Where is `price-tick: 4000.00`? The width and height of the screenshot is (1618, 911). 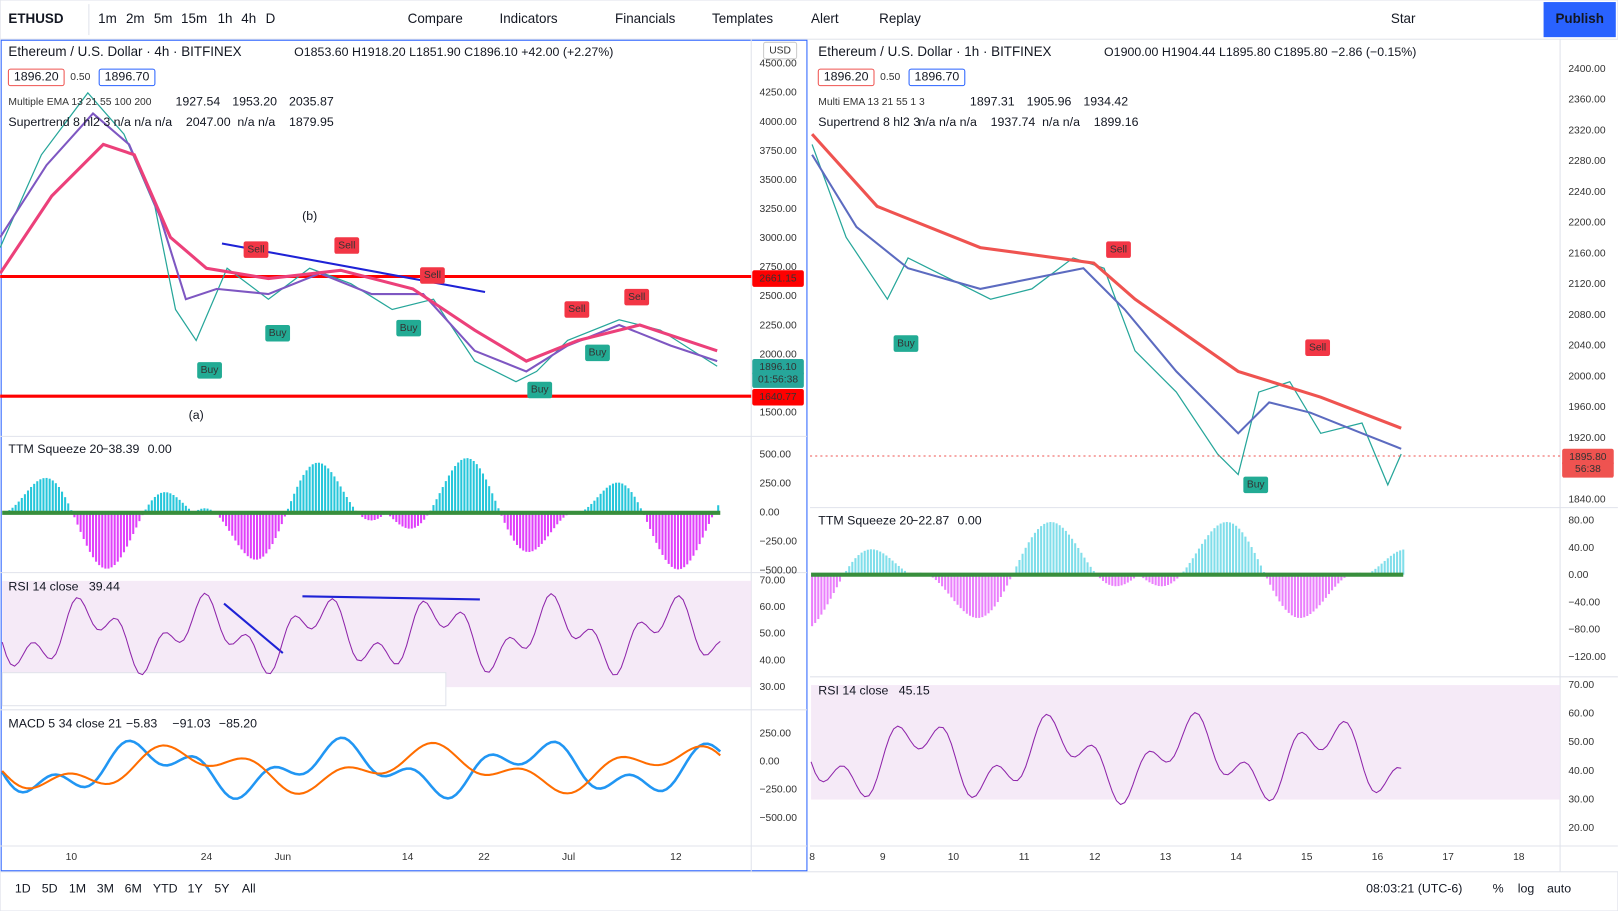
price-tick: 4000.00 is located at coordinates (777, 122).